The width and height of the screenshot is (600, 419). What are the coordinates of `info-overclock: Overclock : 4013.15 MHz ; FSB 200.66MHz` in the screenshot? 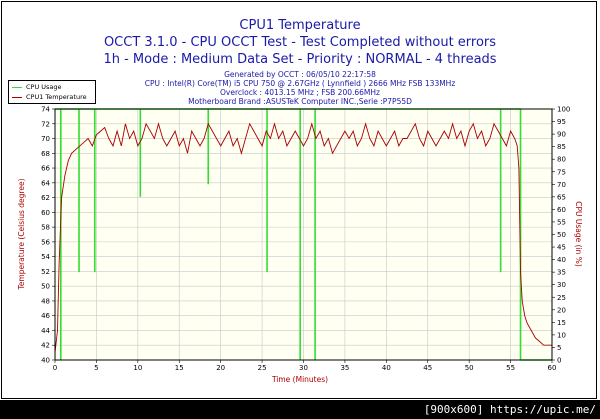 It's located at (300, 92).